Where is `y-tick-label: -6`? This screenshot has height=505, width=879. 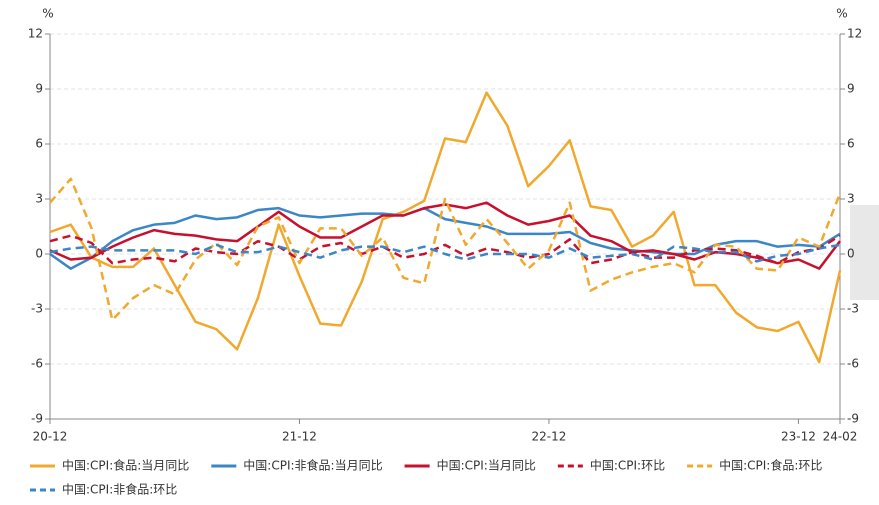
y-tick-label: -6 is located at coordinates (37, 364).